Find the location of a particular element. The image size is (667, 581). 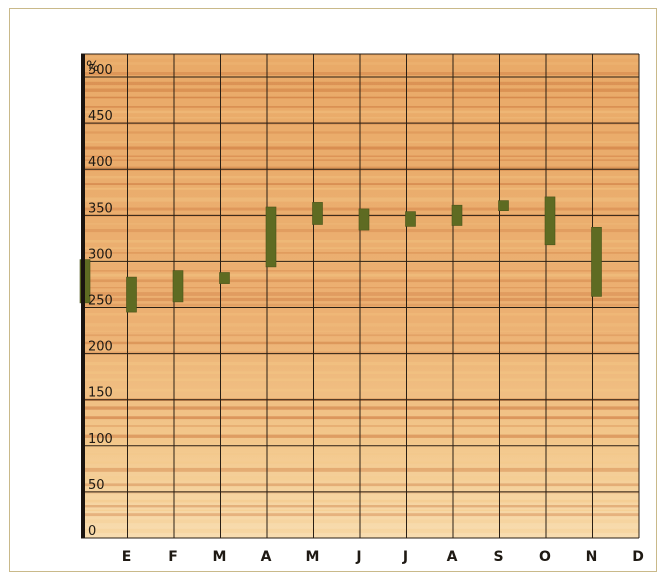

x-tick-label: O is located at coordinates (545, 557).